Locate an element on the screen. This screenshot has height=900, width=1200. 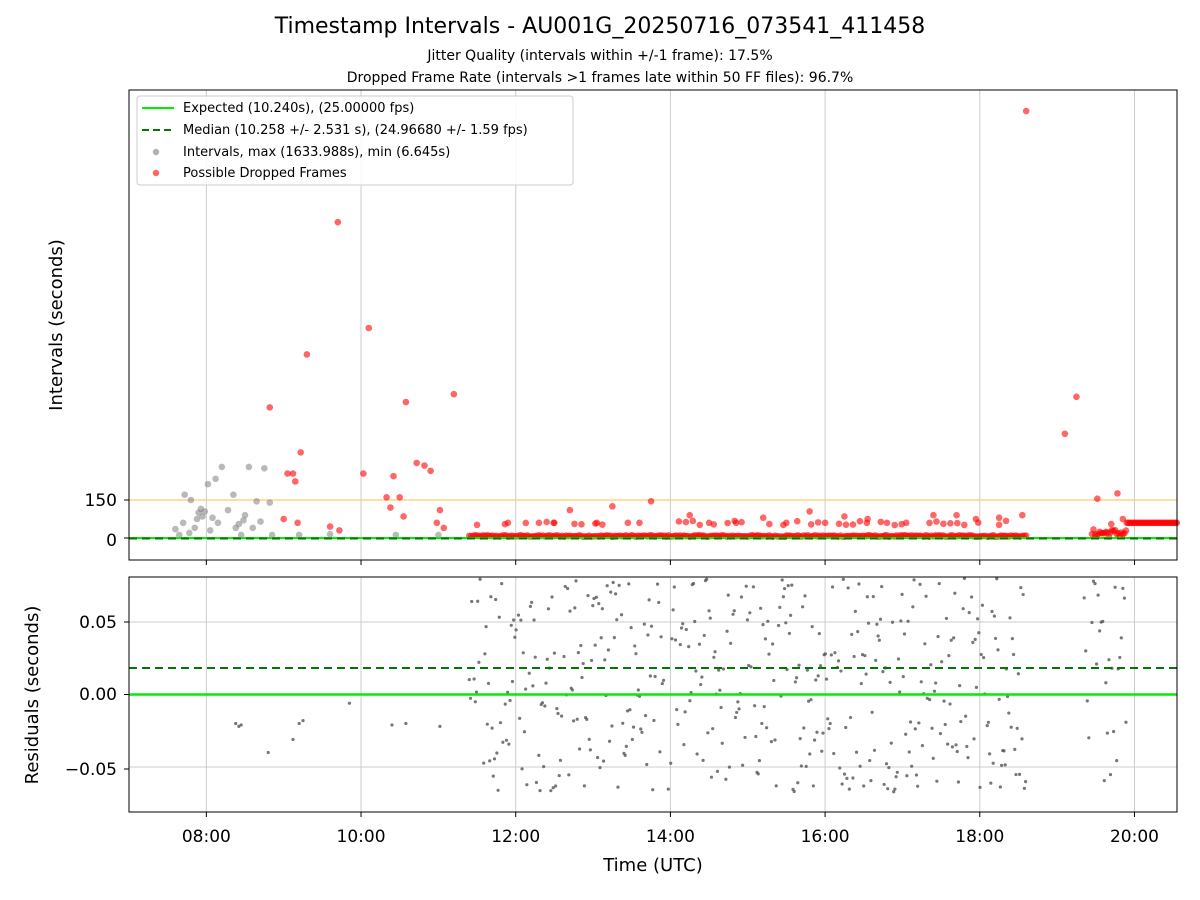
legend-intervals-label: Intervals, max (1633.988s), min (6.645s) is located at coordinates (316, 152).